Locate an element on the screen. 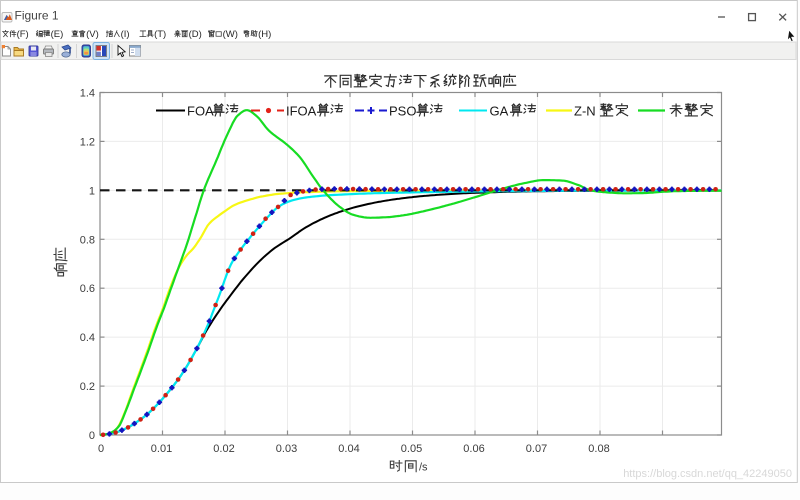 The height and width of the screenshot is (500, 800). svg-text: 0.03 is located at coordinates (286, 449).